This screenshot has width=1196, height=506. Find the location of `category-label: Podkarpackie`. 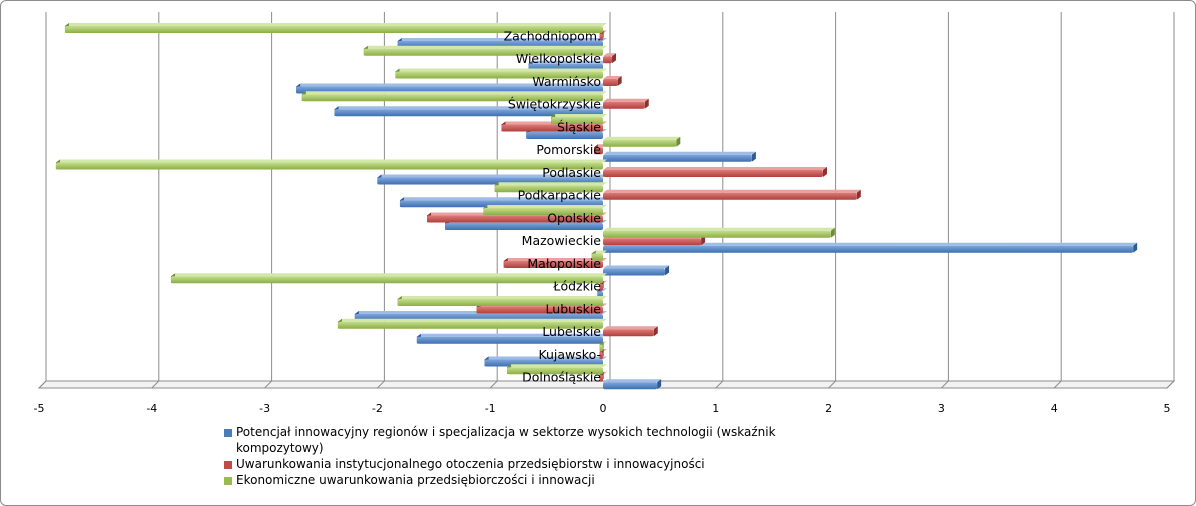

category-label: Podkarpackie is located at coordinates (560, 195).